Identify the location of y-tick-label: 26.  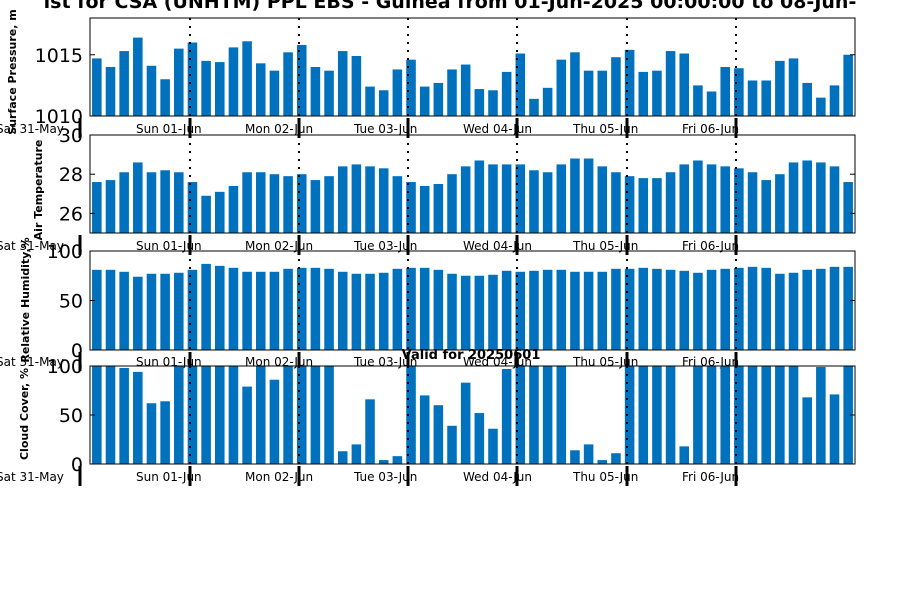
(71, 214).